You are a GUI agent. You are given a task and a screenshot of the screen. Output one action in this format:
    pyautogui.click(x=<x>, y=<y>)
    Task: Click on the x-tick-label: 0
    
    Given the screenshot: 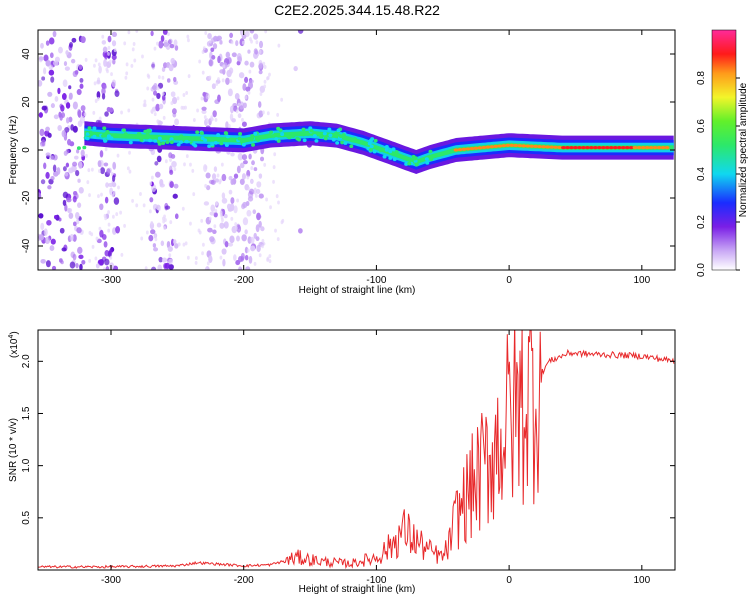 What is the action you would take?
    pyautogui.click(x=509, y=280)
    